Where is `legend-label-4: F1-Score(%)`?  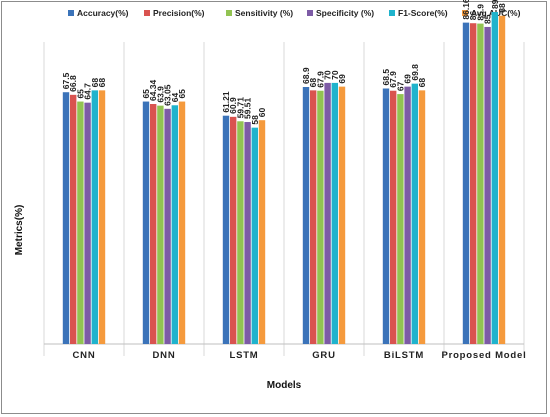 legend-label-4: F1-Score(%) is located at coordinates (423, 13).